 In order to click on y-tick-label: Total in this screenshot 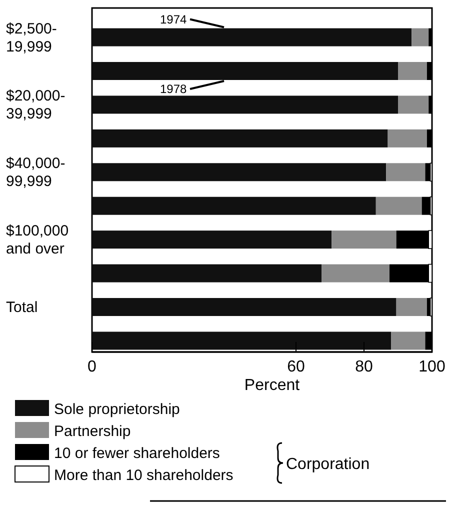, I will do `click(22, 307)`.